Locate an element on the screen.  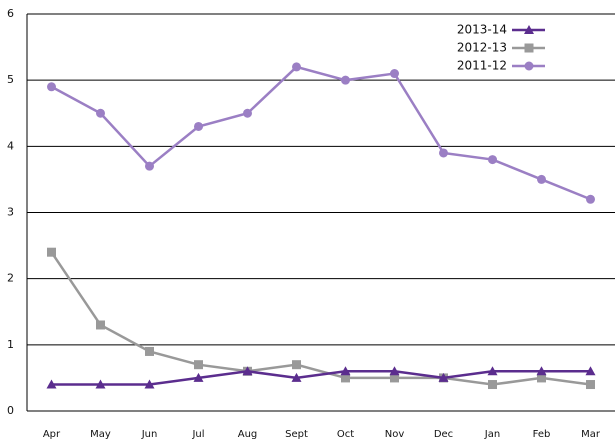
x-tick-label: Mar is located at coordinates (591, 434).